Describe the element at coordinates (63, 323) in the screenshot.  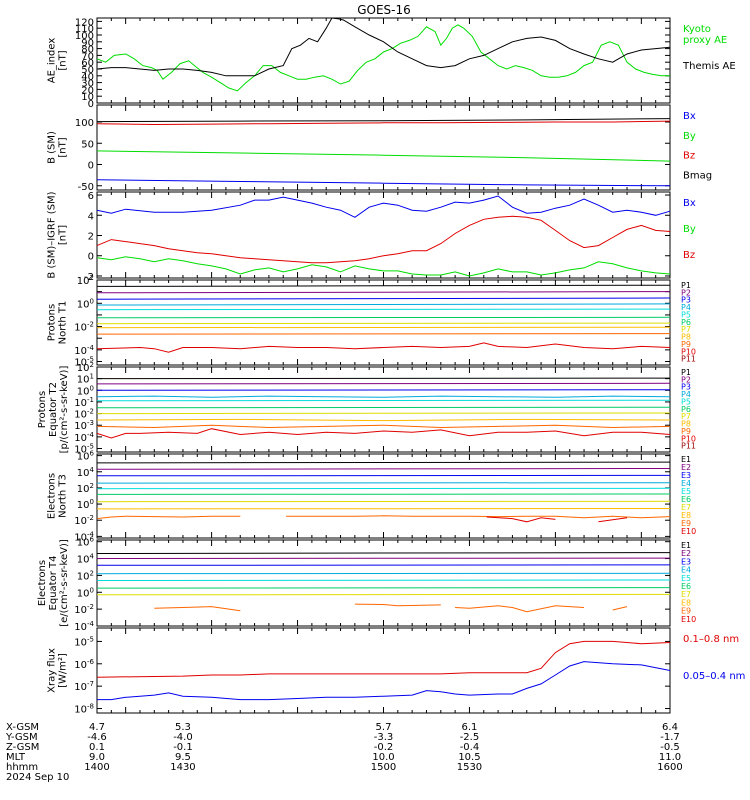
I see `ylabel-line: North T1` at that location.